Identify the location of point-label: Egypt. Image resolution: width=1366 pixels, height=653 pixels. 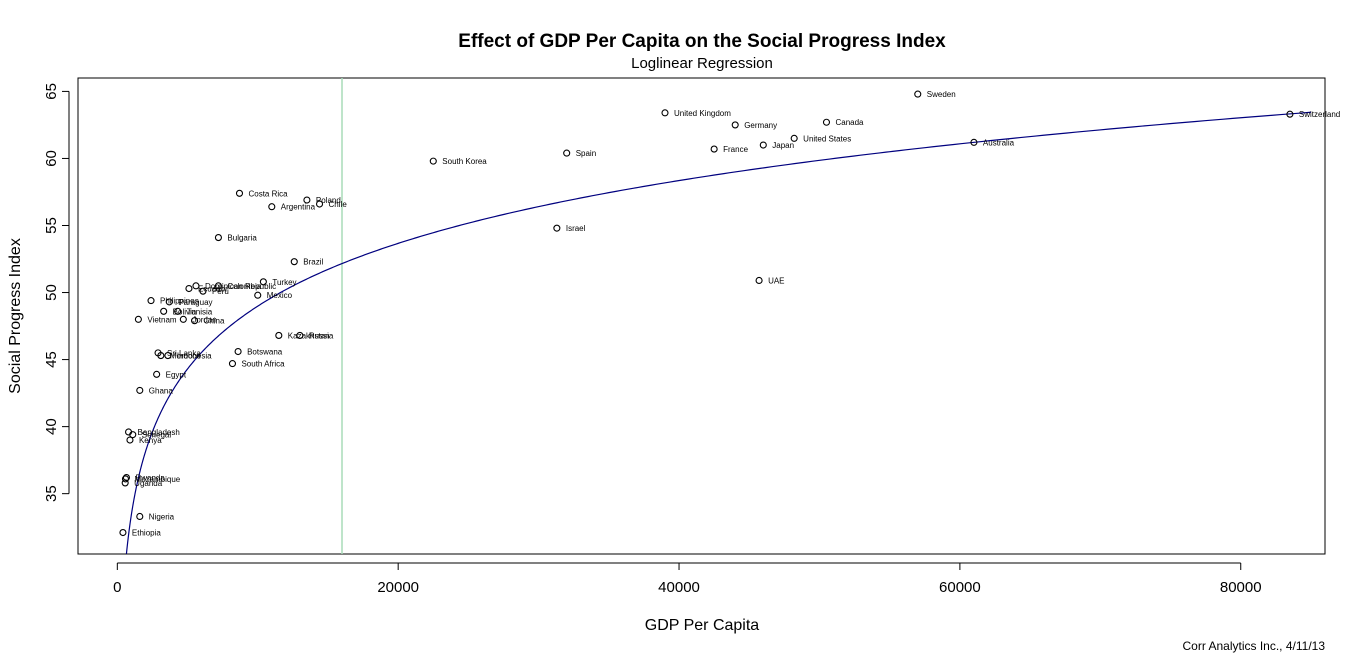
(176, 374).